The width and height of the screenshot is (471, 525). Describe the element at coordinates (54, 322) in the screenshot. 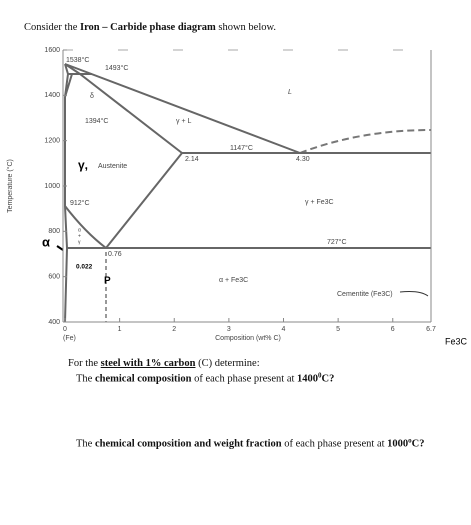

I see `y-tick-label: 400` at that location.